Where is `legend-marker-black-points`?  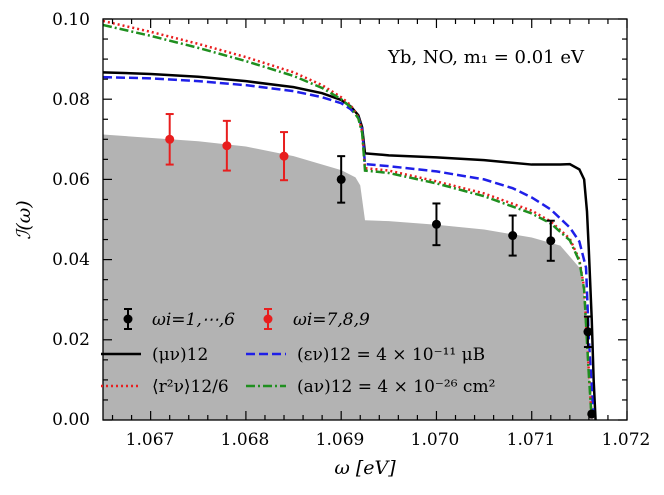 legend-marker-black-points is located at coordinates (128, 319).